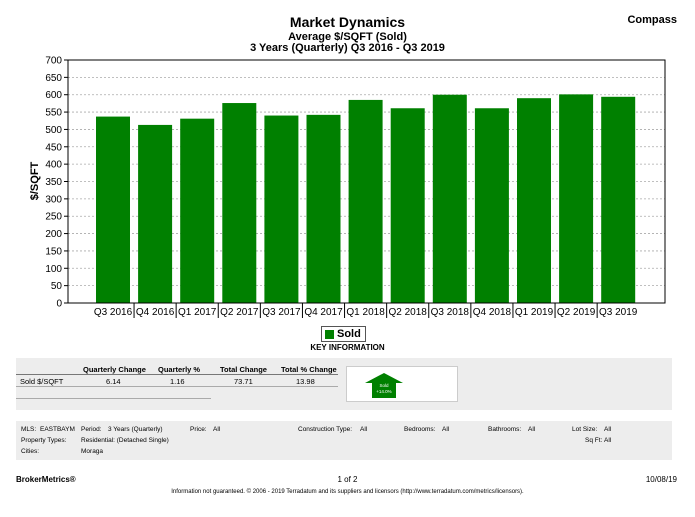 This screenshot has width=695, height=517. What do you see at coordinates (505, 429) in the screenshot?
I see `filter-bathrooms-label: Bathrooms:` at bounding box center [505, 429].